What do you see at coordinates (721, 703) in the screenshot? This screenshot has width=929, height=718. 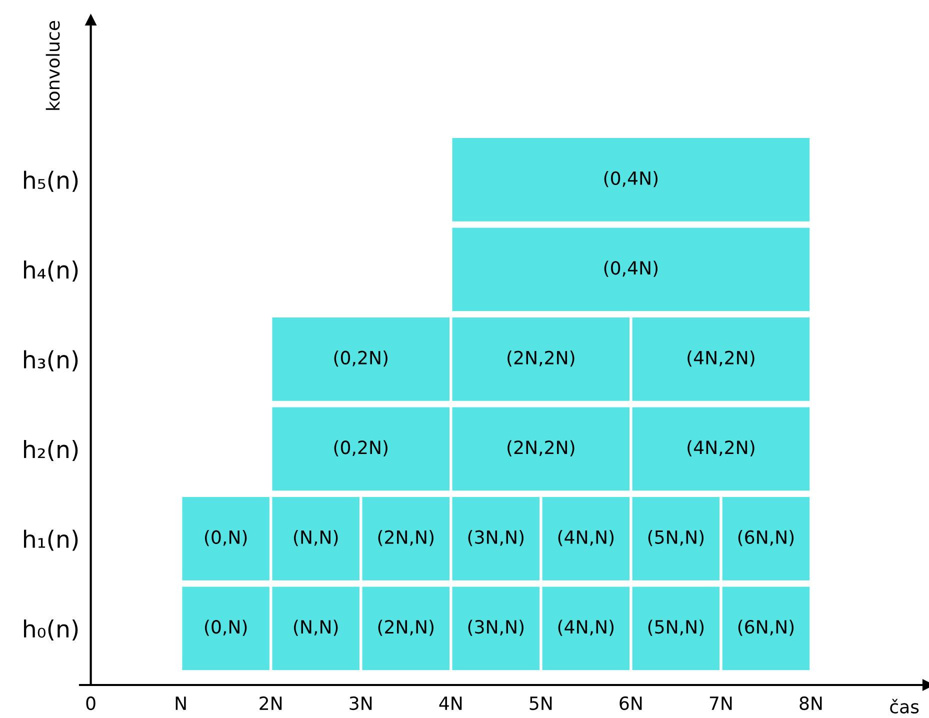 I see `x-tick-label: 7N` at bounding box center [721, 703].